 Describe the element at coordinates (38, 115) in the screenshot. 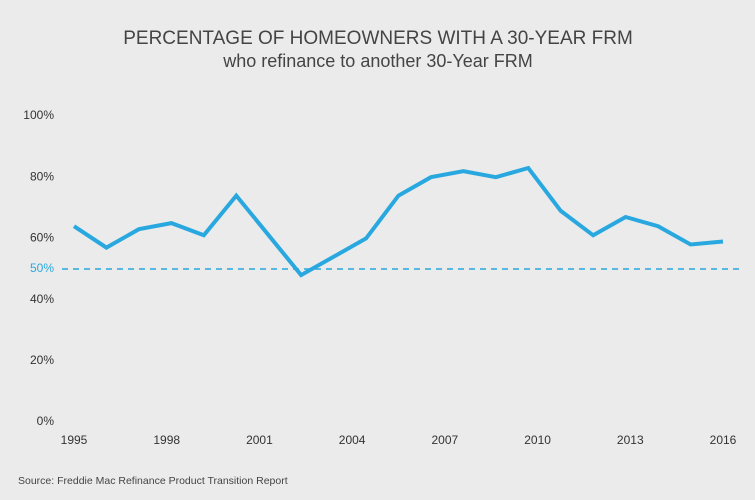

I see `y-tick-label: 100%` at that location.